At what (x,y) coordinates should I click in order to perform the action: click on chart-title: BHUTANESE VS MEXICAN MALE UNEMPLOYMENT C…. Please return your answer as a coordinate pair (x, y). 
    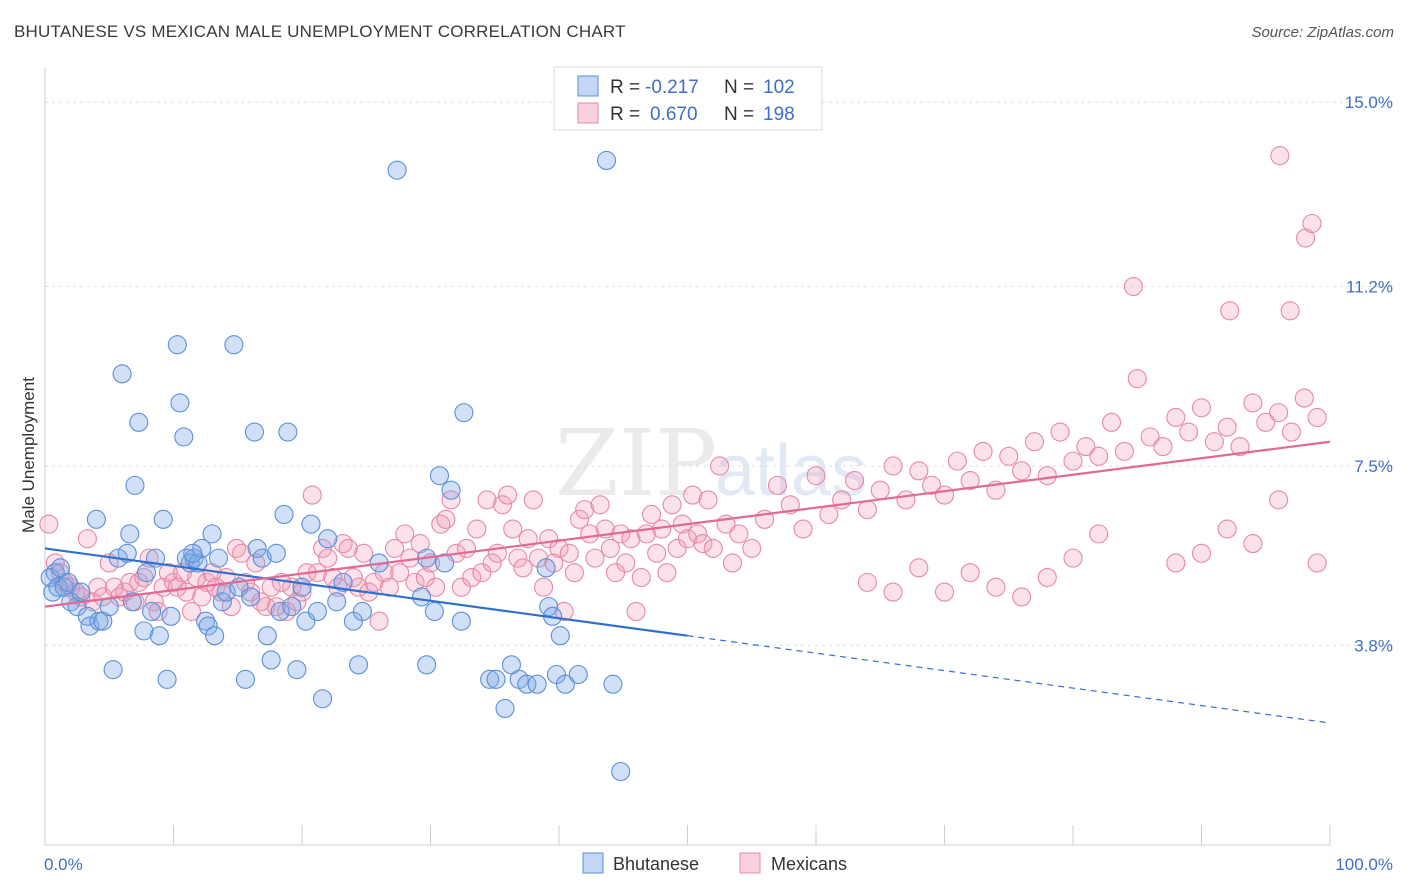
    Looking at the image, I should click on (320, 31).